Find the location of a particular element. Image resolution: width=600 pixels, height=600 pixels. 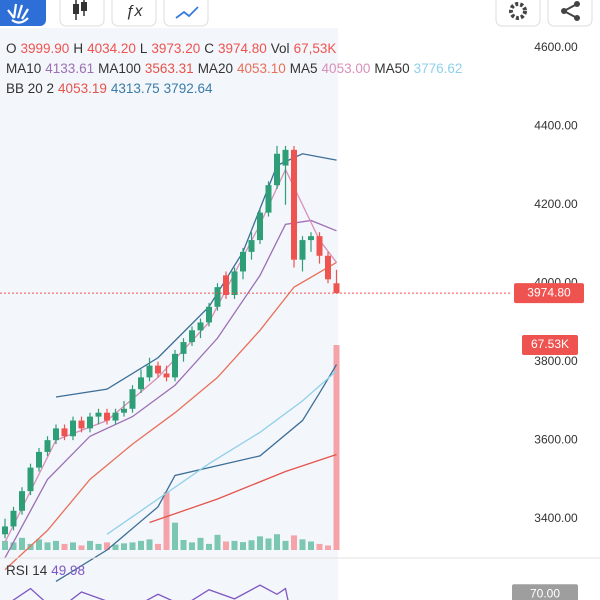

fx-icon: ƒx is located at coordinates (135, 11).